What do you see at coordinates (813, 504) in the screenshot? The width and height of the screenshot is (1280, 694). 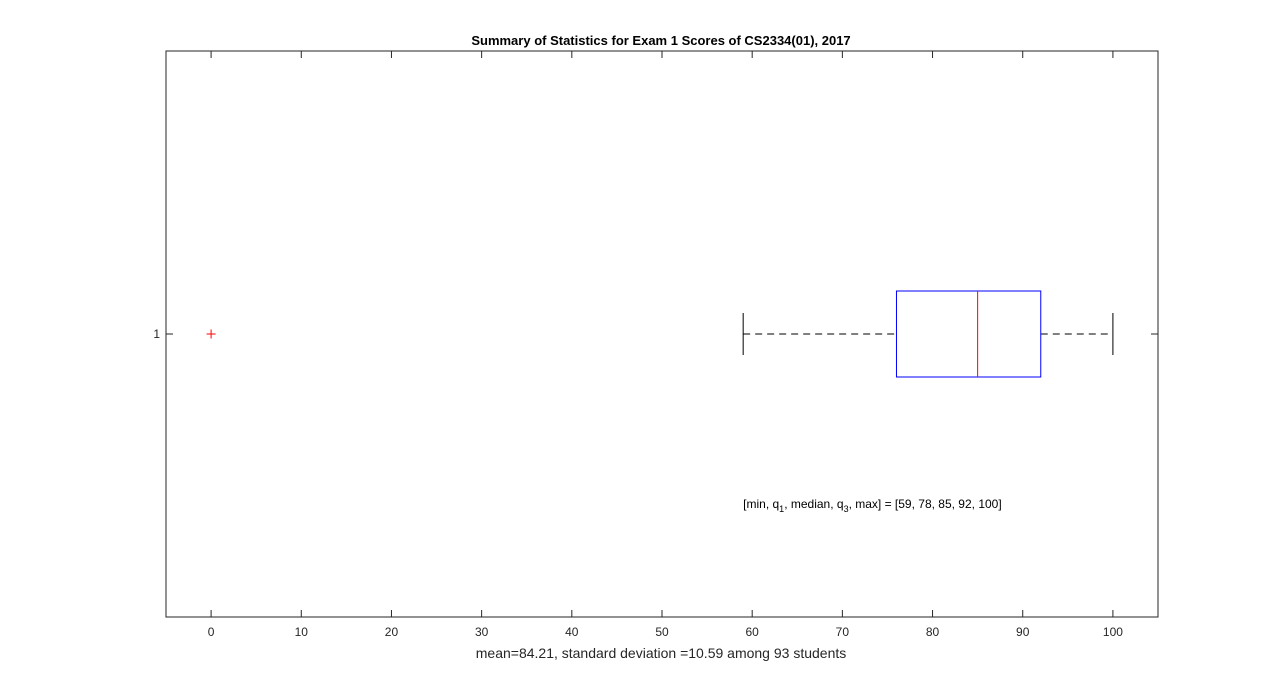 I see `annotation-middle: , median, q` at bounding box center [813, 504].